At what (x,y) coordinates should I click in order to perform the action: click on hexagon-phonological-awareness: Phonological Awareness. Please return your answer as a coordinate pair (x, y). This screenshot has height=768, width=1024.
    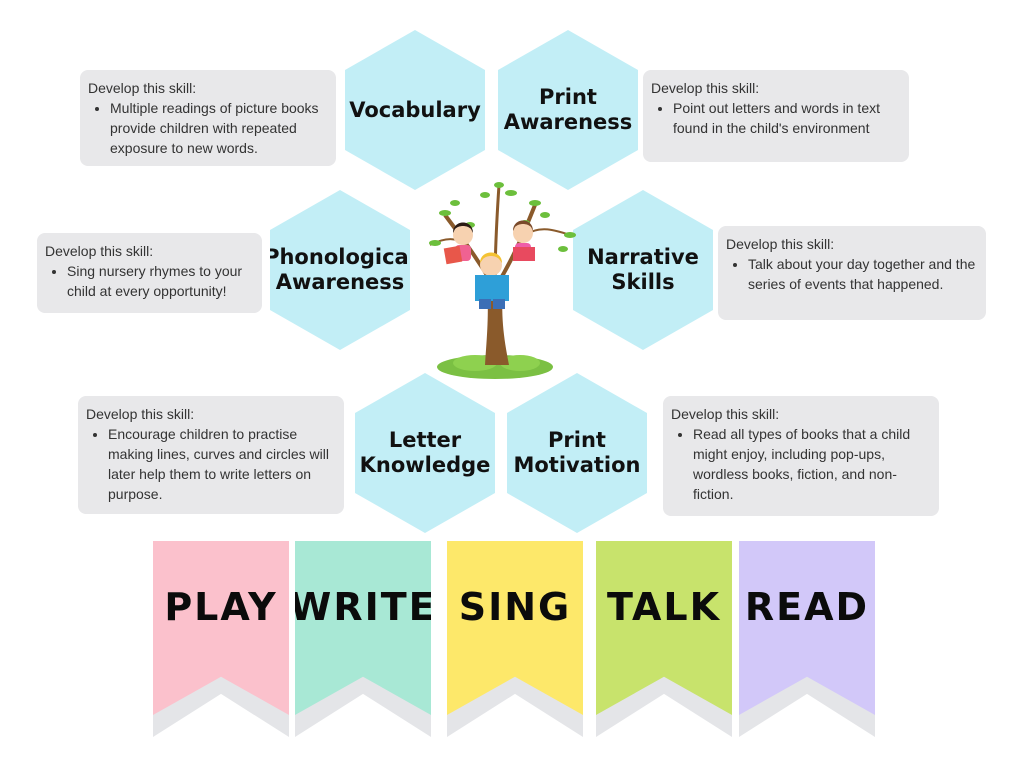
    Looking at the image, I should click on (340, 270).